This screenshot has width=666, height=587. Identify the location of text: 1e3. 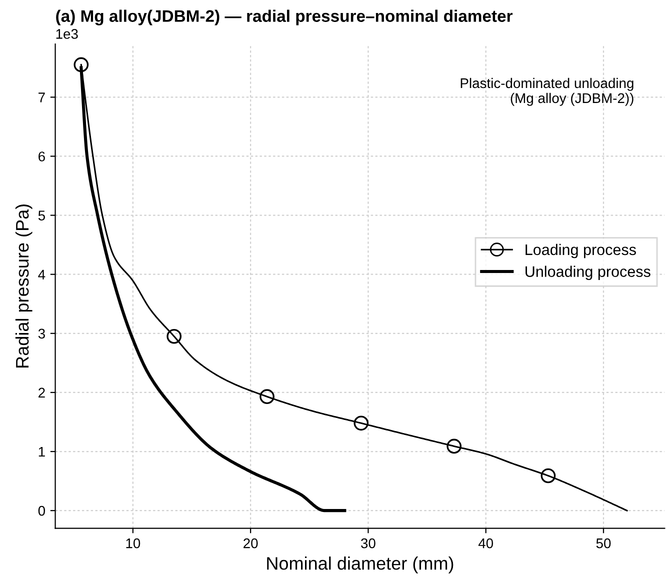
(67, 34).